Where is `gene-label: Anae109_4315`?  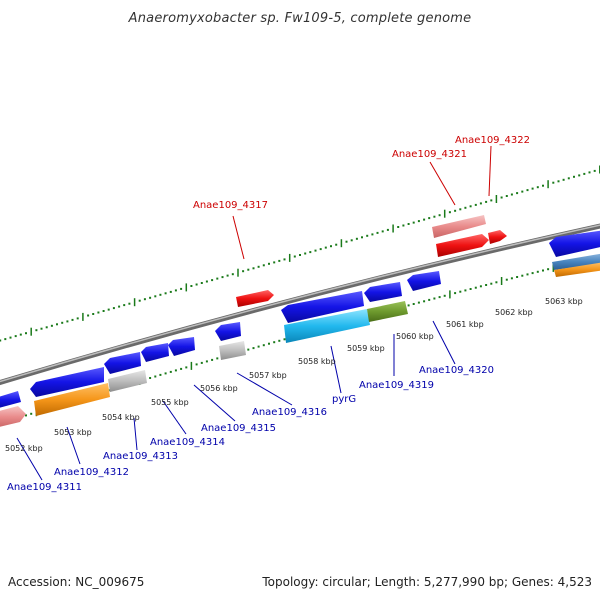 gene-label: Anae109_4315 is located at coordinates (238, 428).